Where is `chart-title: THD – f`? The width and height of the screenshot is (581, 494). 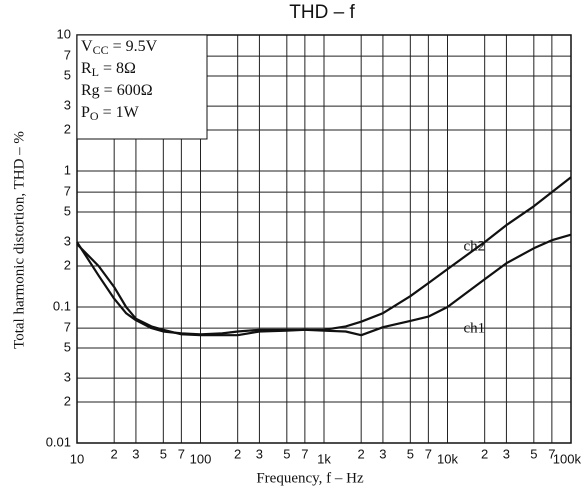
chart-title: THD – f is located at coordinates (322, 12).